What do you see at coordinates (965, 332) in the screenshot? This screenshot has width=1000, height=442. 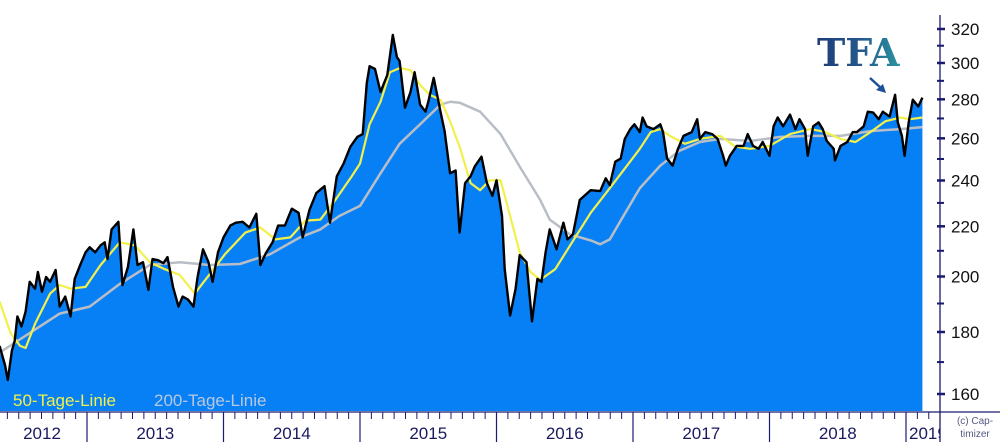 I see `y-tick-label: 180` at bounding box center [965, 332].